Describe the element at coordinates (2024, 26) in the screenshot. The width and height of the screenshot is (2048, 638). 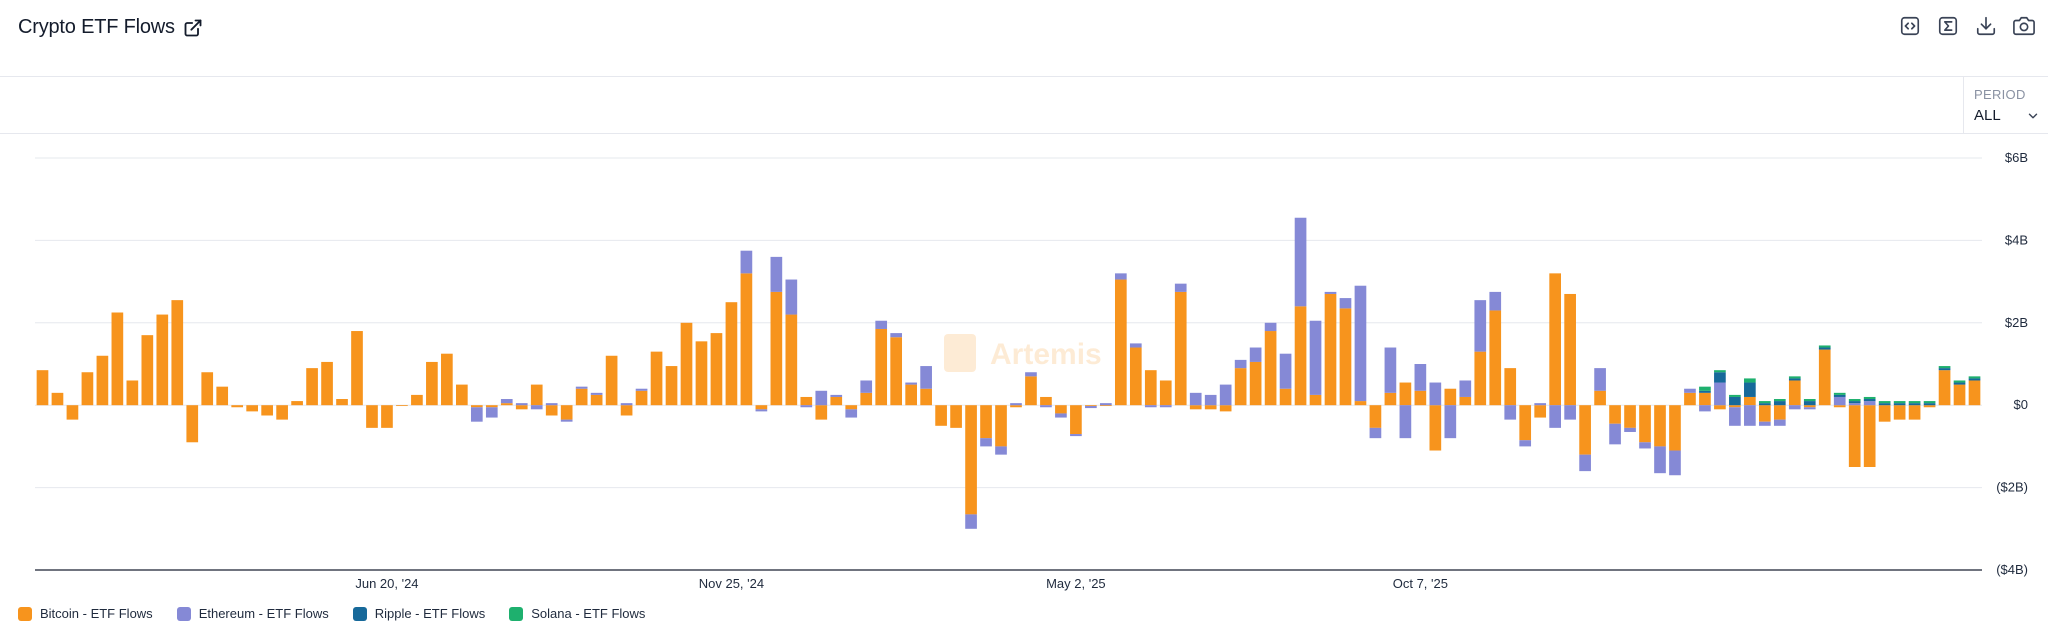
I see `camera-icon` at that location.